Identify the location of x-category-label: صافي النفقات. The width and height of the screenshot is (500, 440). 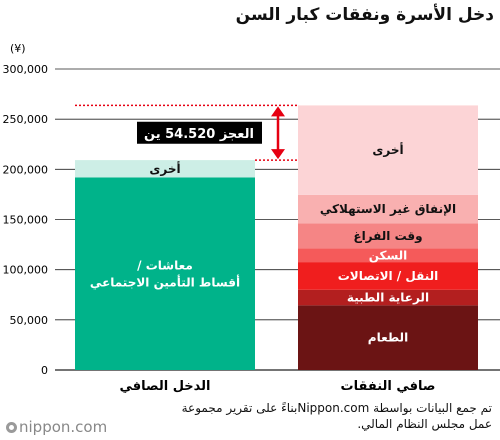
(388, 386).